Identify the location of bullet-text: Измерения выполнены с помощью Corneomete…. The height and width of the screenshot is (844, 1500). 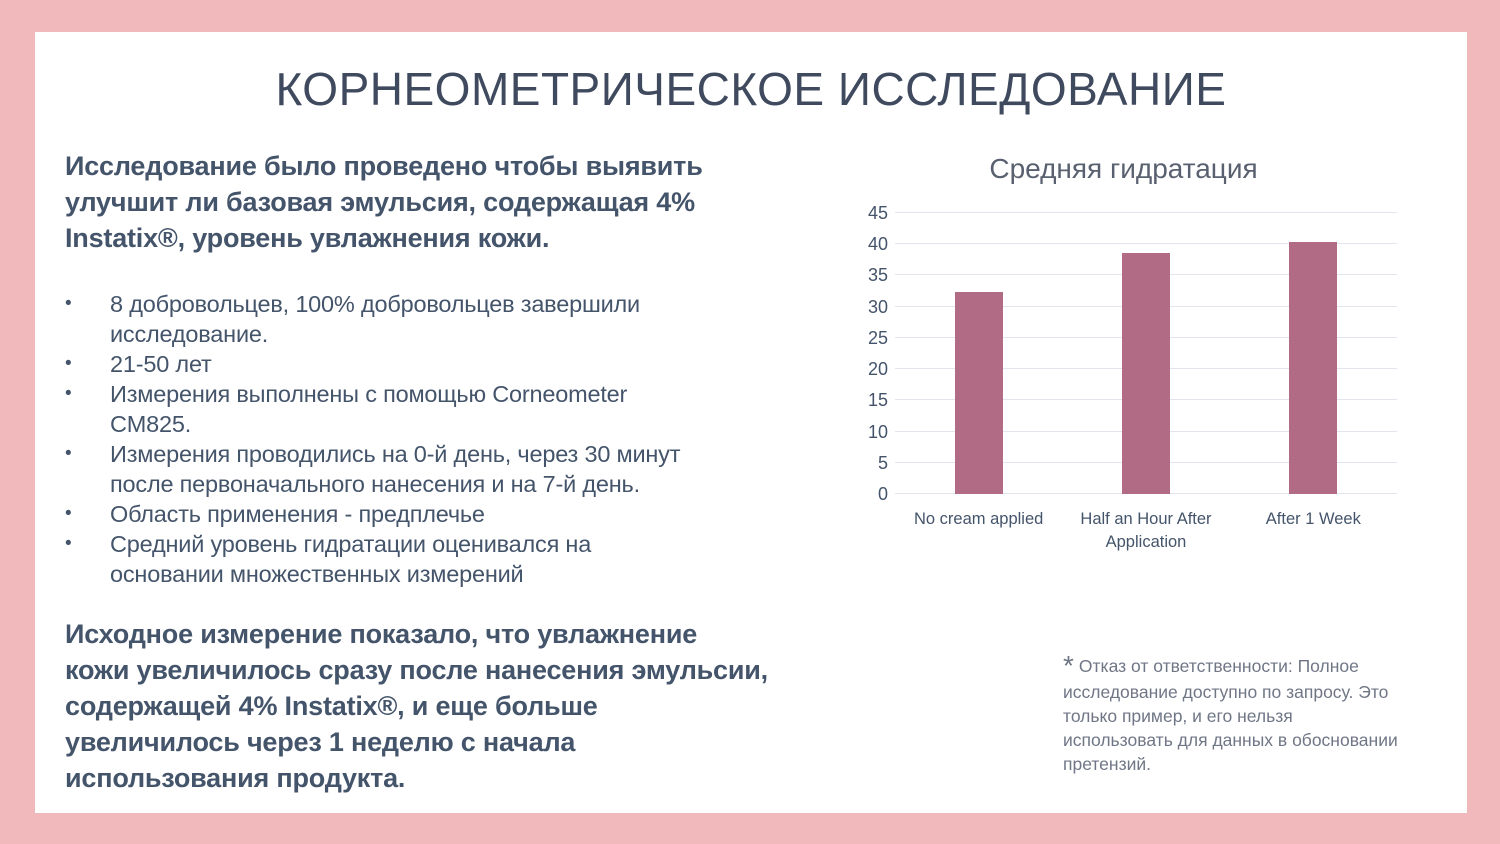
(369, 409).